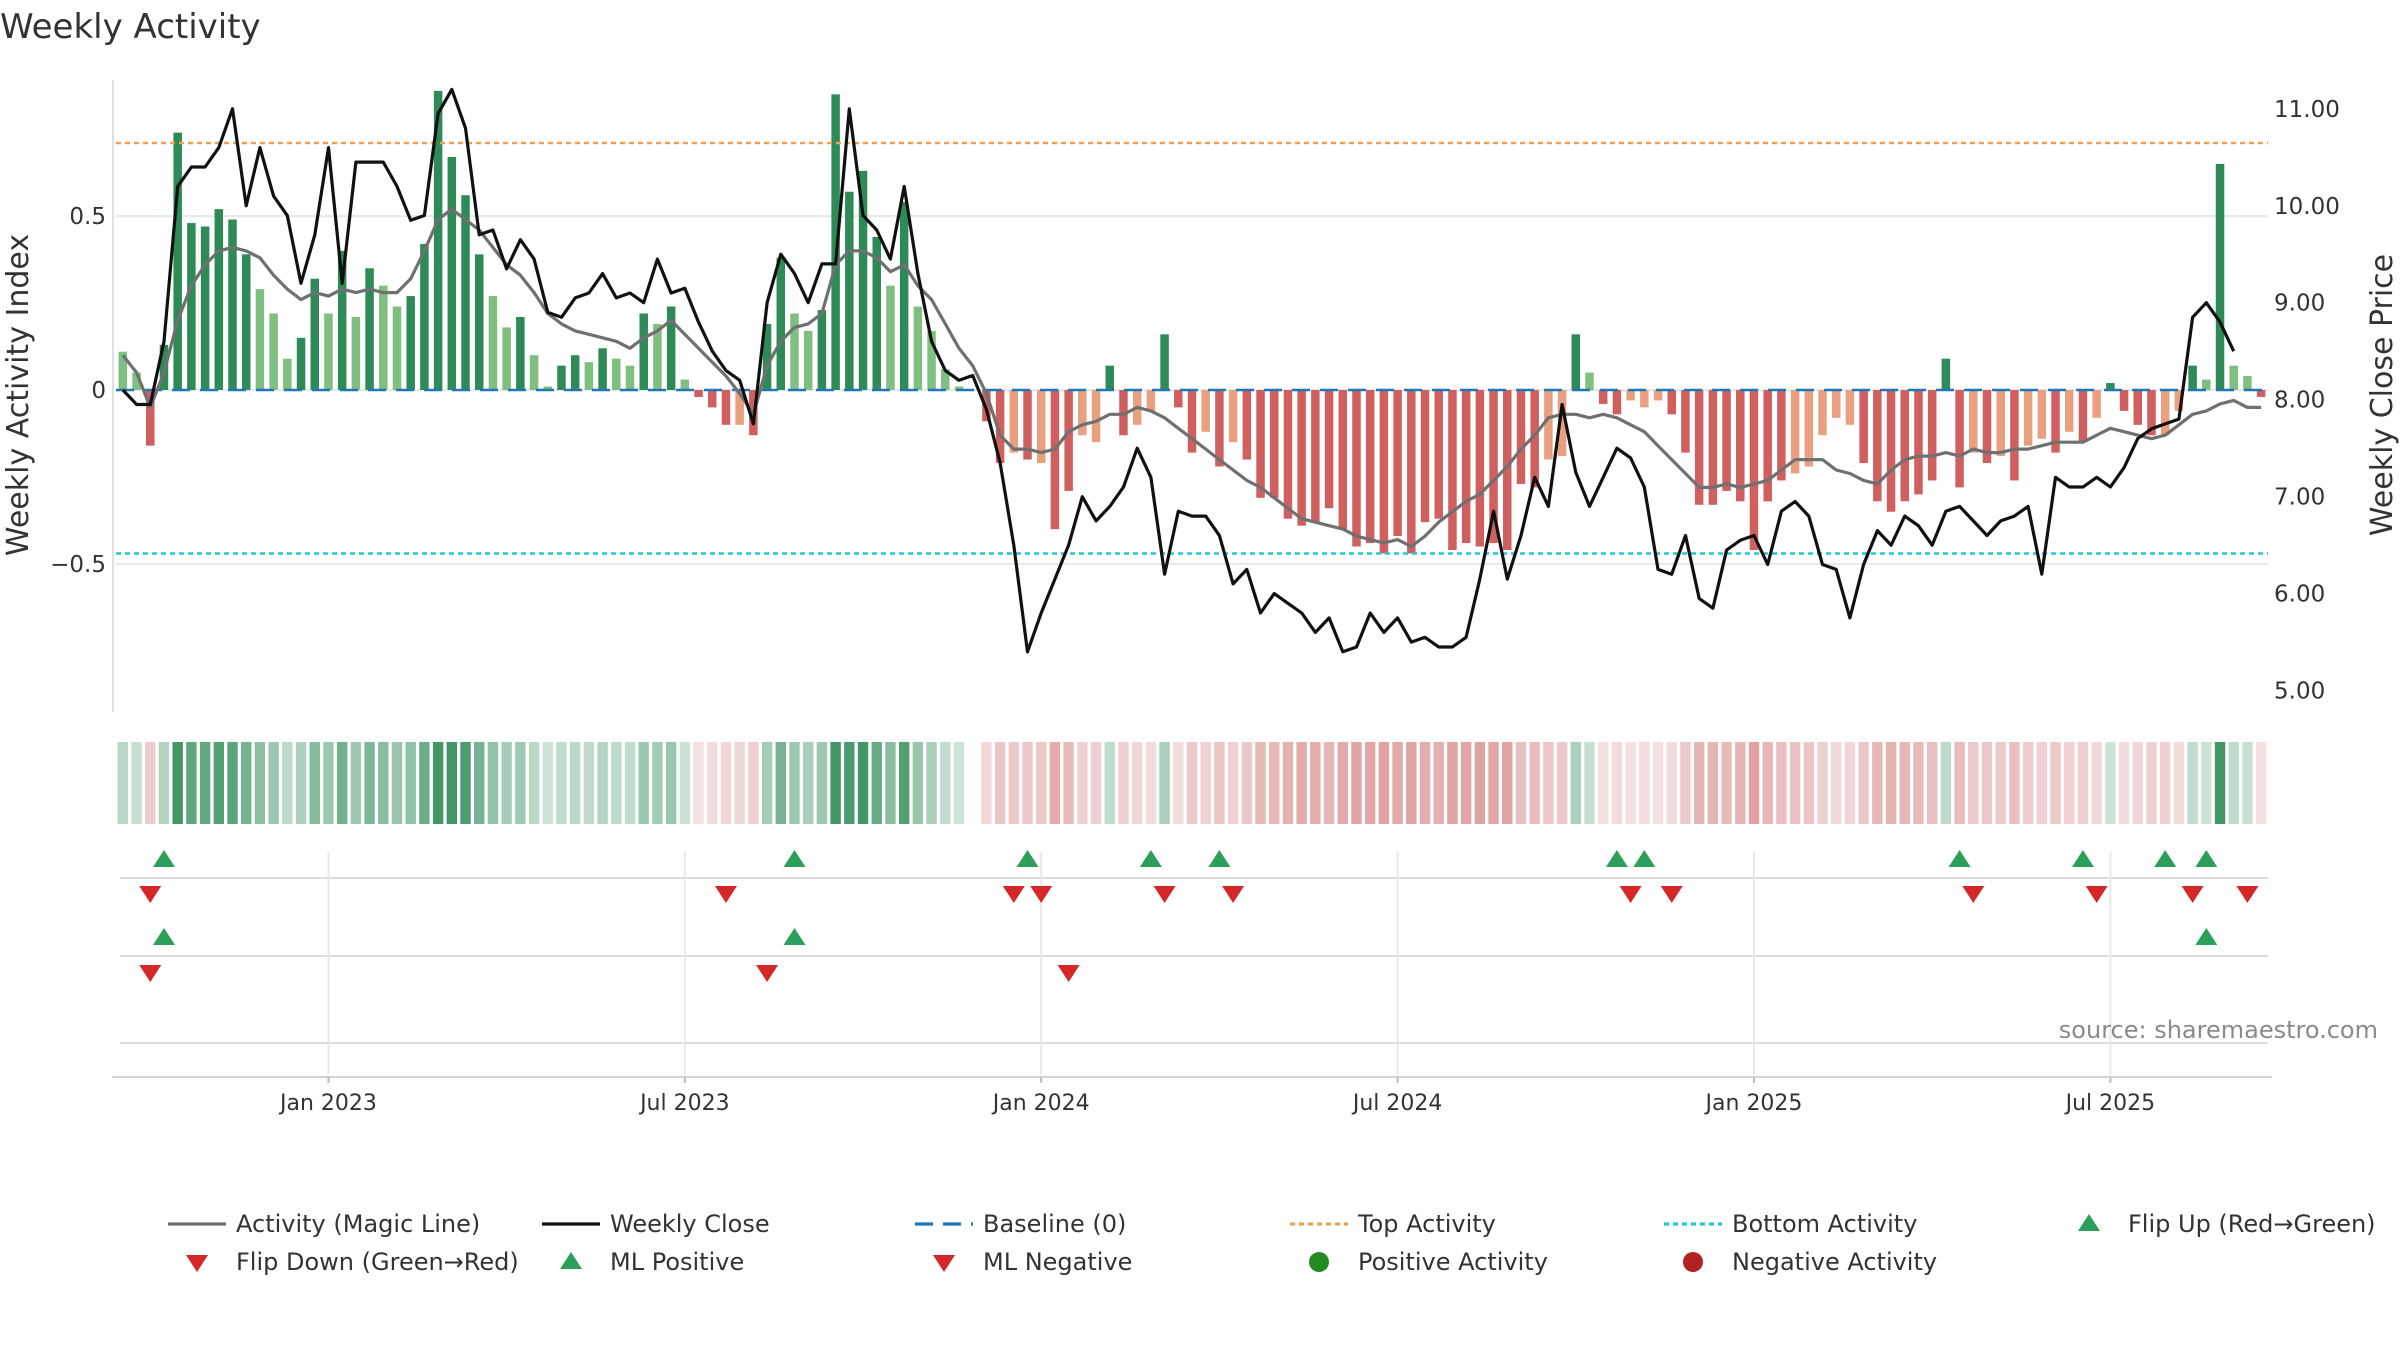 The image size is (2400, 1350). I want to click on chart-title: Weekly Activity, so click(130, 27).